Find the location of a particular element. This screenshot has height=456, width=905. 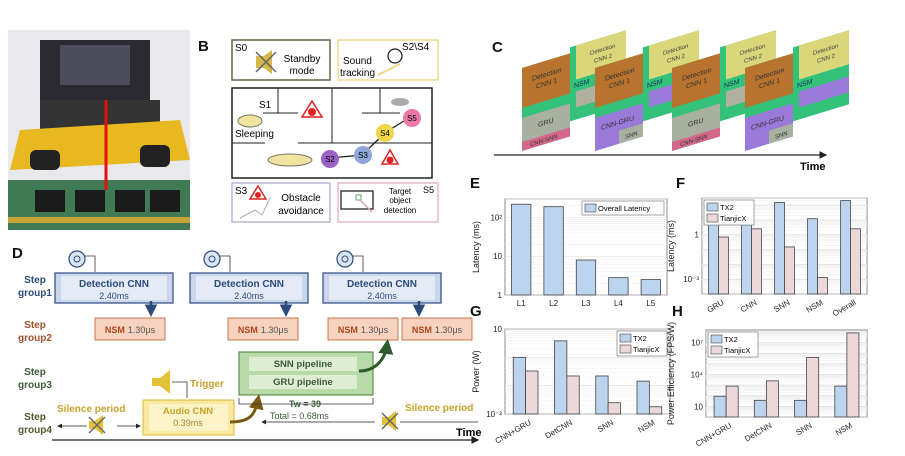

panel-label: H is located at coordinates (677, 311).